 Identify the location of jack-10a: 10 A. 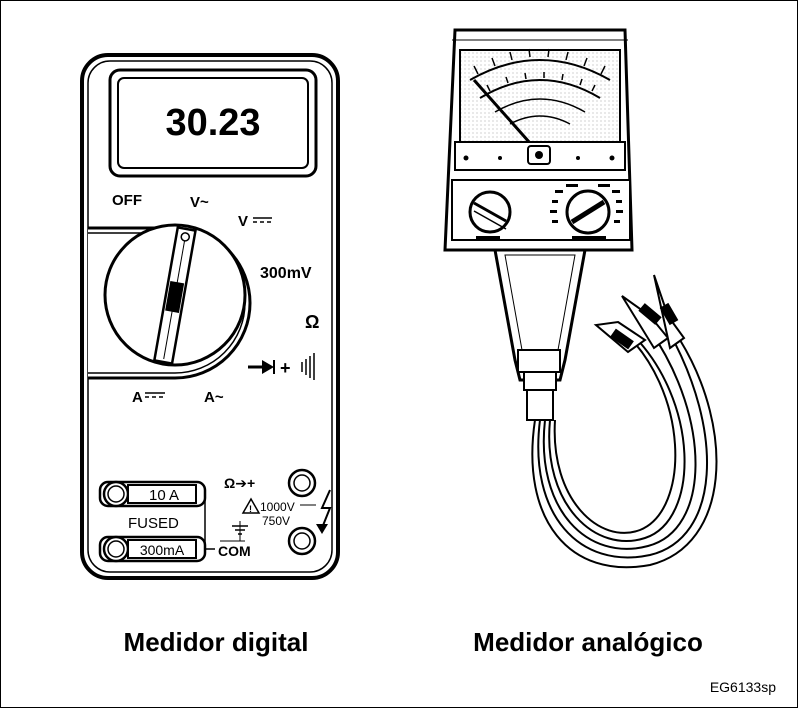
(152, 494).